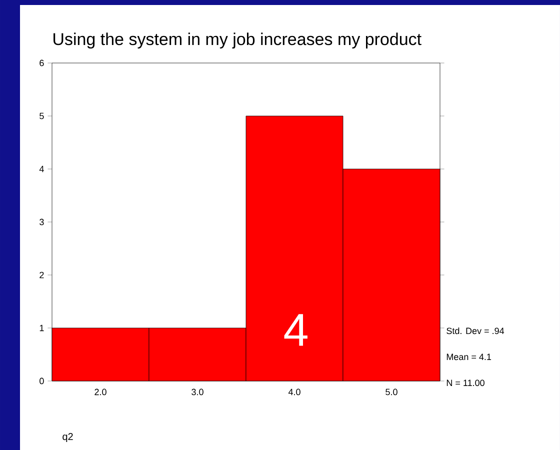 This screenshot has height=450, width=560. What do you see at coordinates (42, 222) in the screenshot?
I see `y-tick-label: 3` at bounding box center [42, 222].